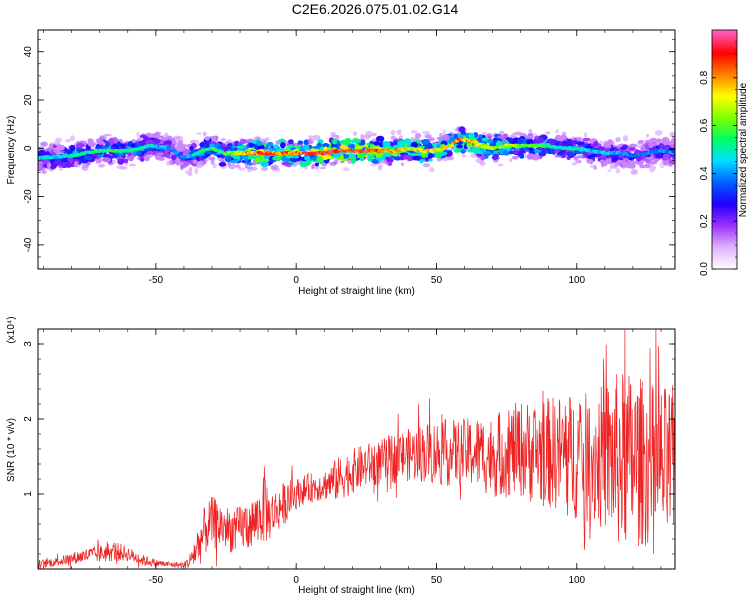  What do you see at coordinates (28, 344) in the screenshot?
I see `snr-y-tick-label: 3` at bounding box center [28, 344].